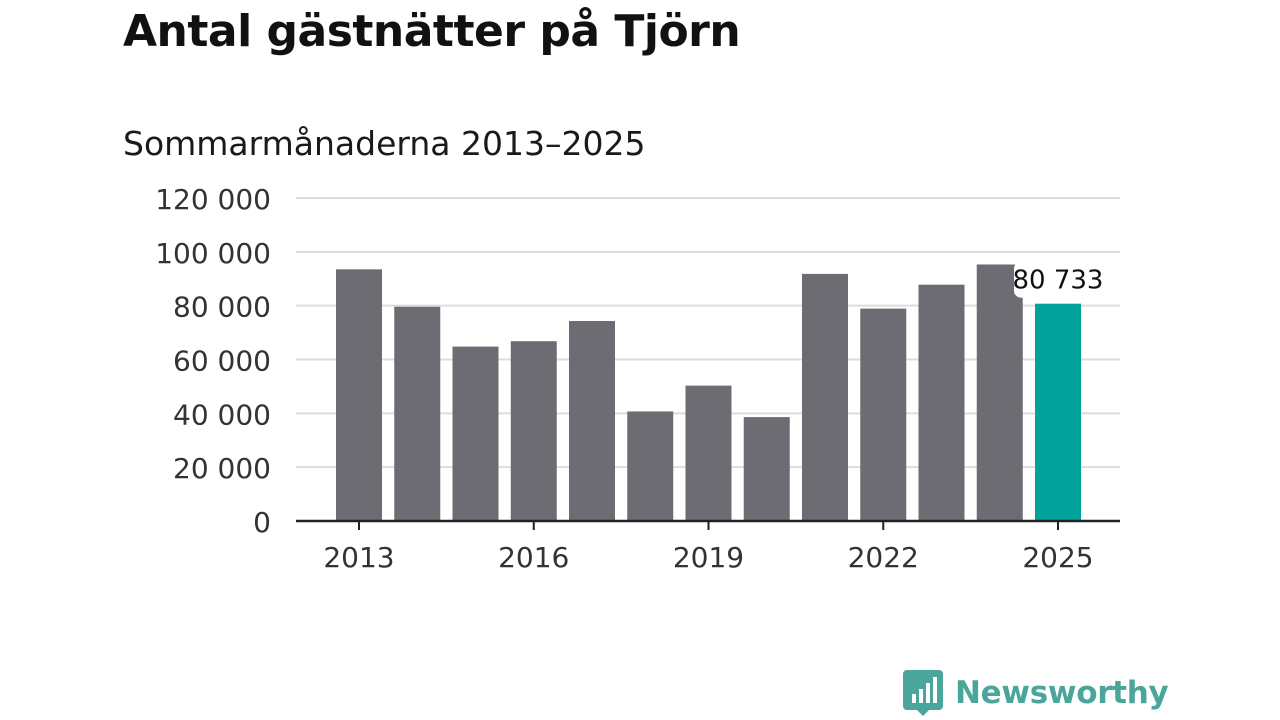 The width and height of the screenshot is (1280, 720). What do you see at coordinates (923, 693) in the screenshot?
I see `bar-chart-speech-bubble-icon` at bounding box center [923, 693].